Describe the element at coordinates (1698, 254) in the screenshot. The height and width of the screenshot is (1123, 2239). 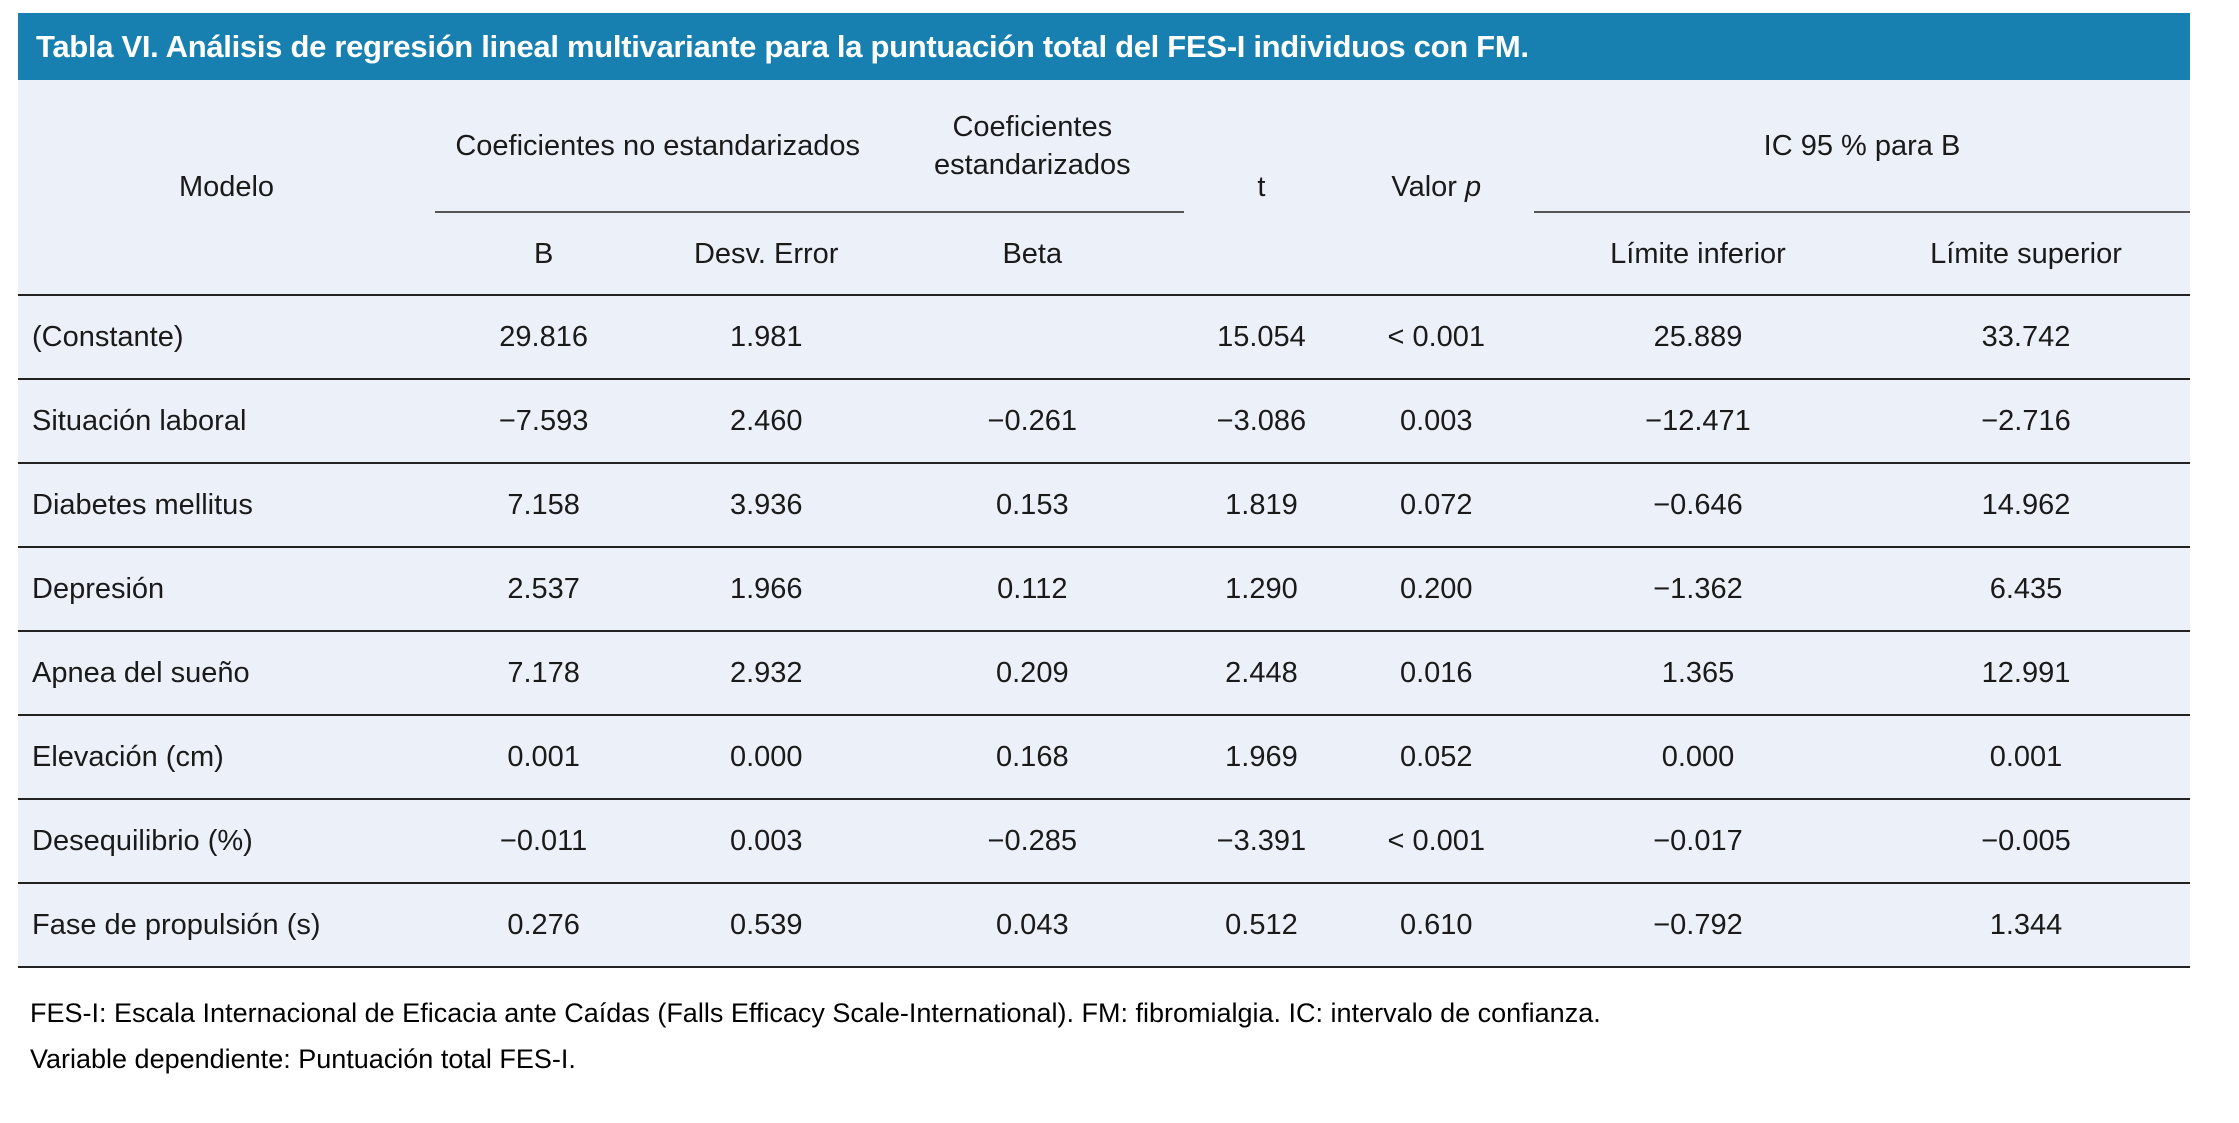
I see `header-limite-inferior: Límite inferior` at that location.